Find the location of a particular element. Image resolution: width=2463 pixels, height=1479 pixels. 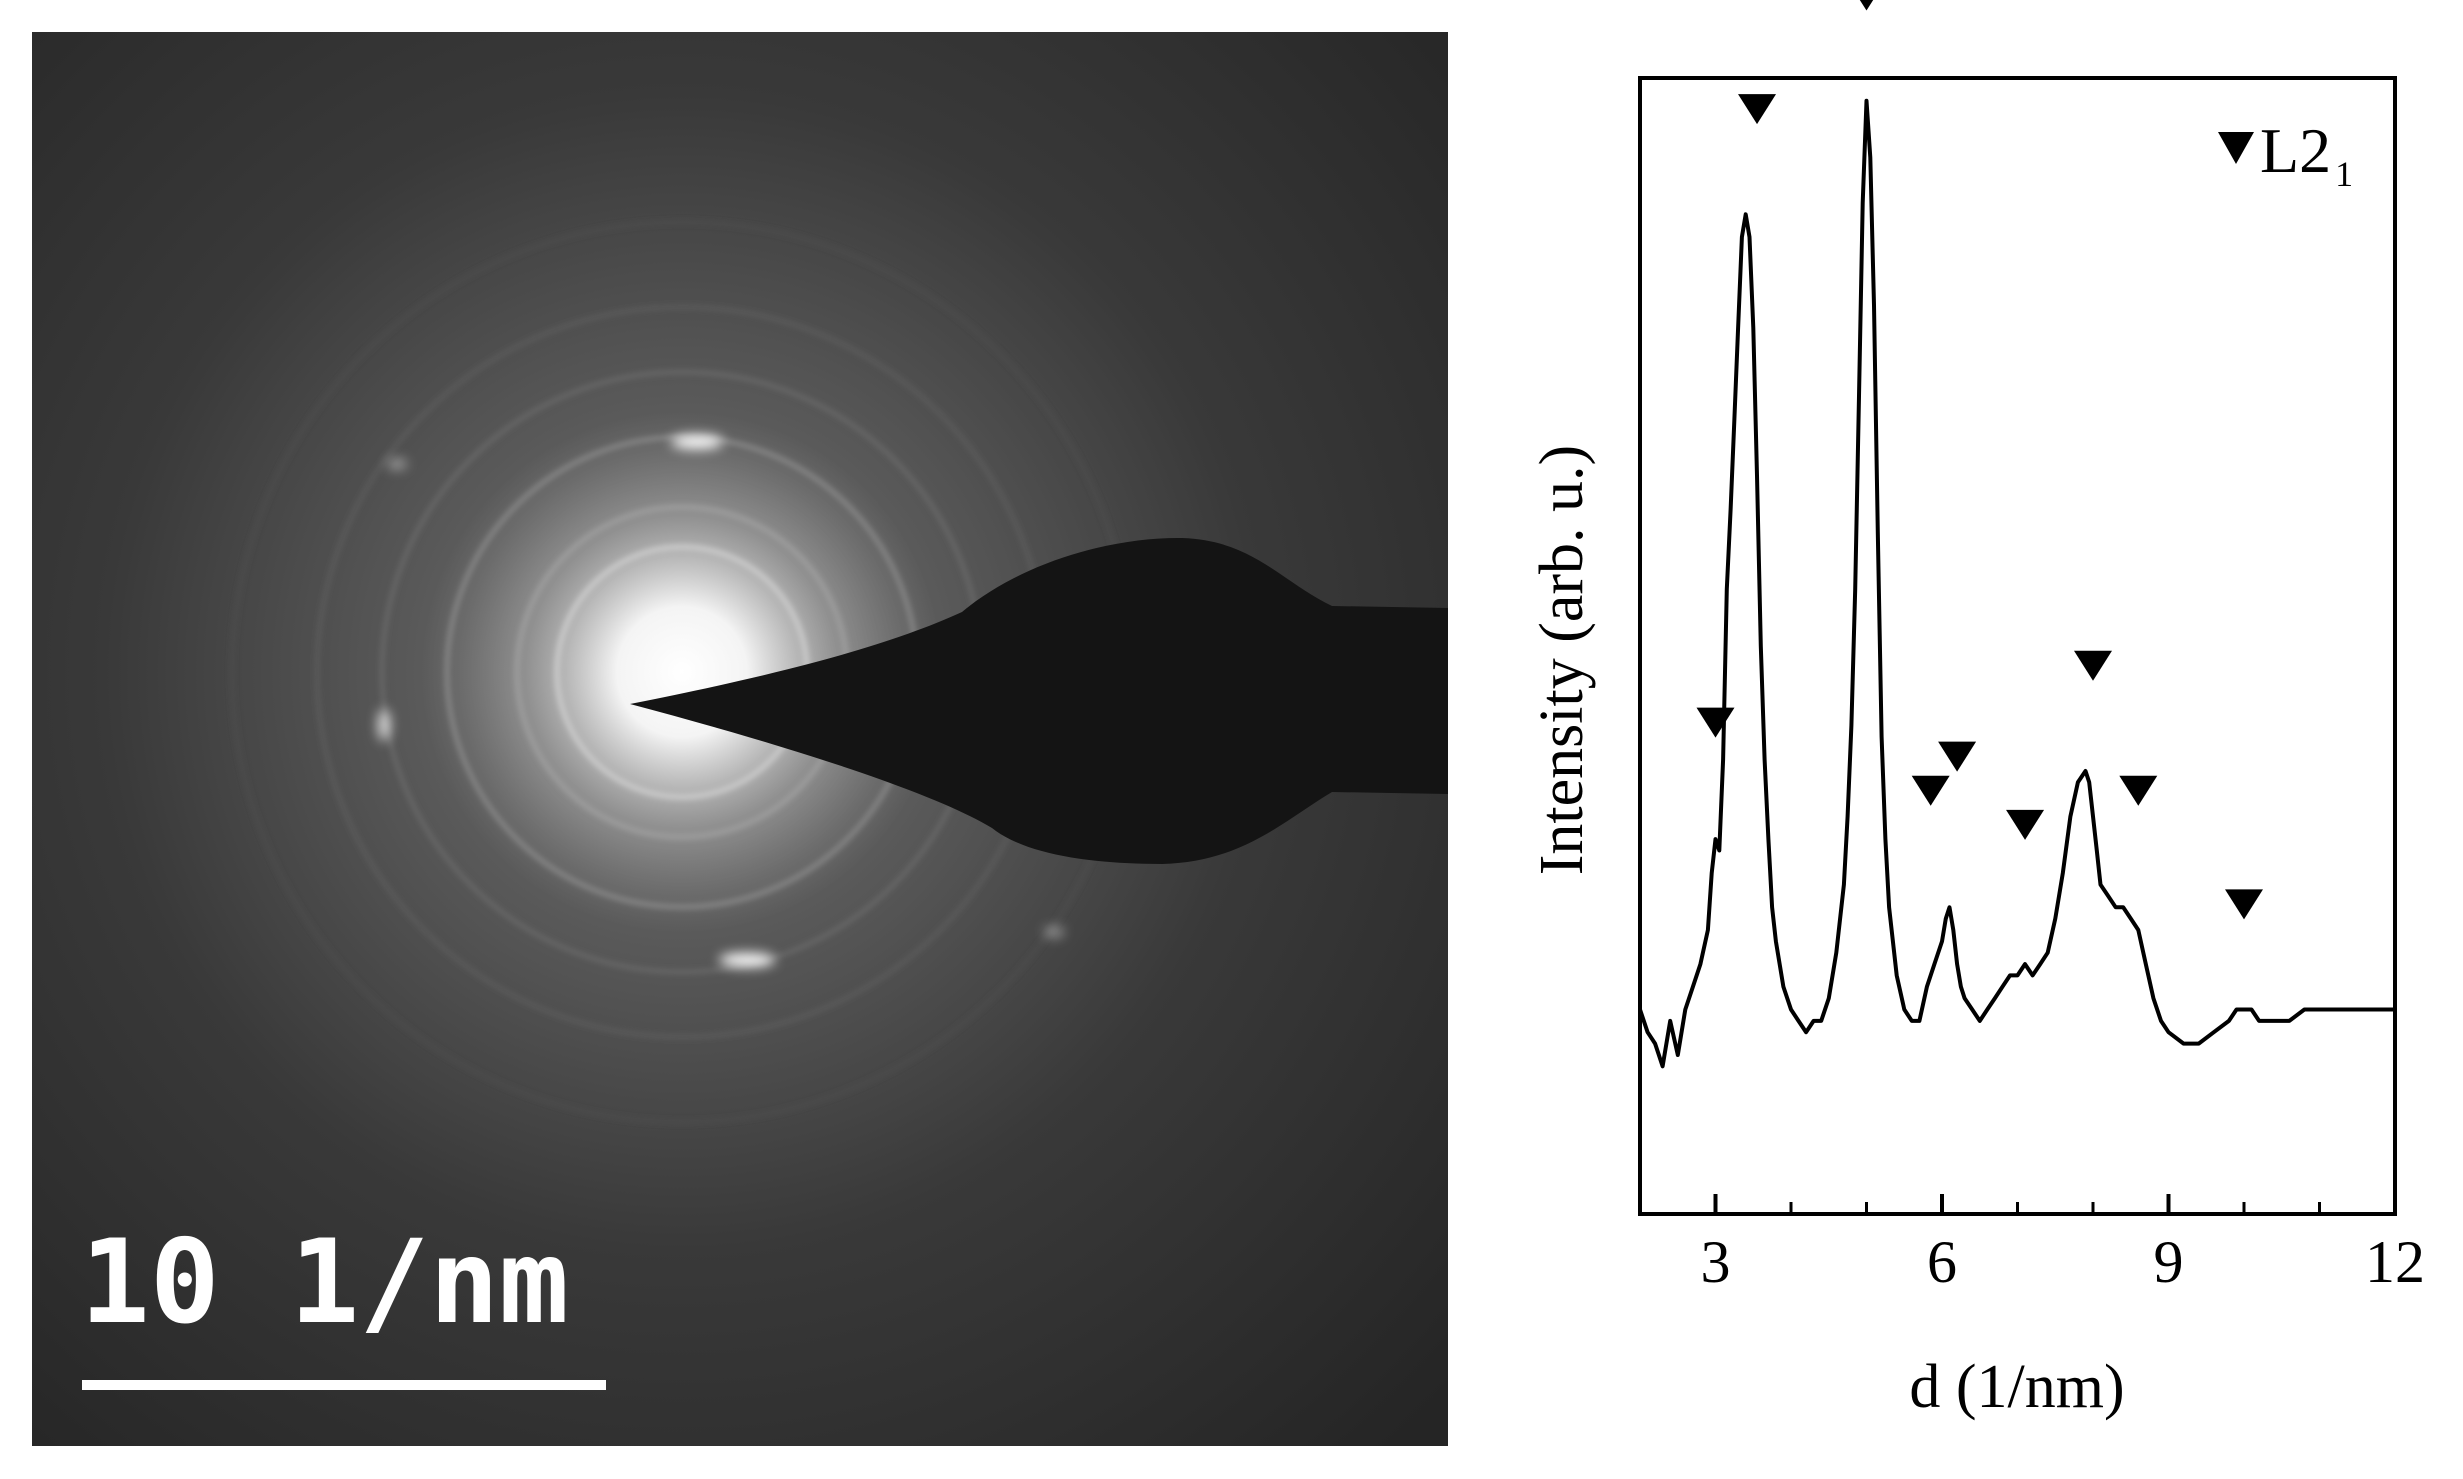

legend-marker-icon is located at coordinates (2236, 148).